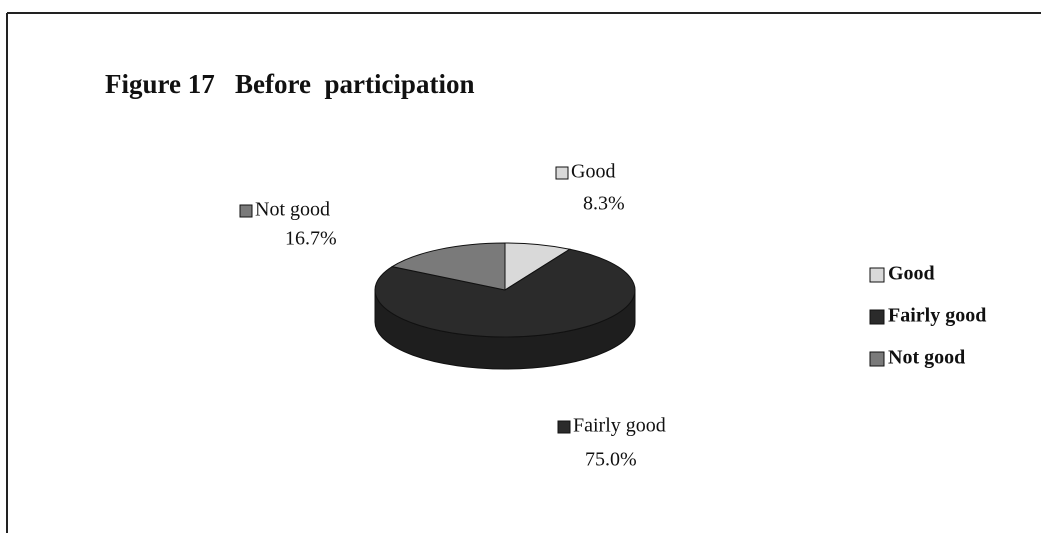 Image resolution: width=1041 pixels, height=533 pixels. Describe the element at coordinates (937, 316) in the screenshot. I see `legend-label: Fairly good` at that location.